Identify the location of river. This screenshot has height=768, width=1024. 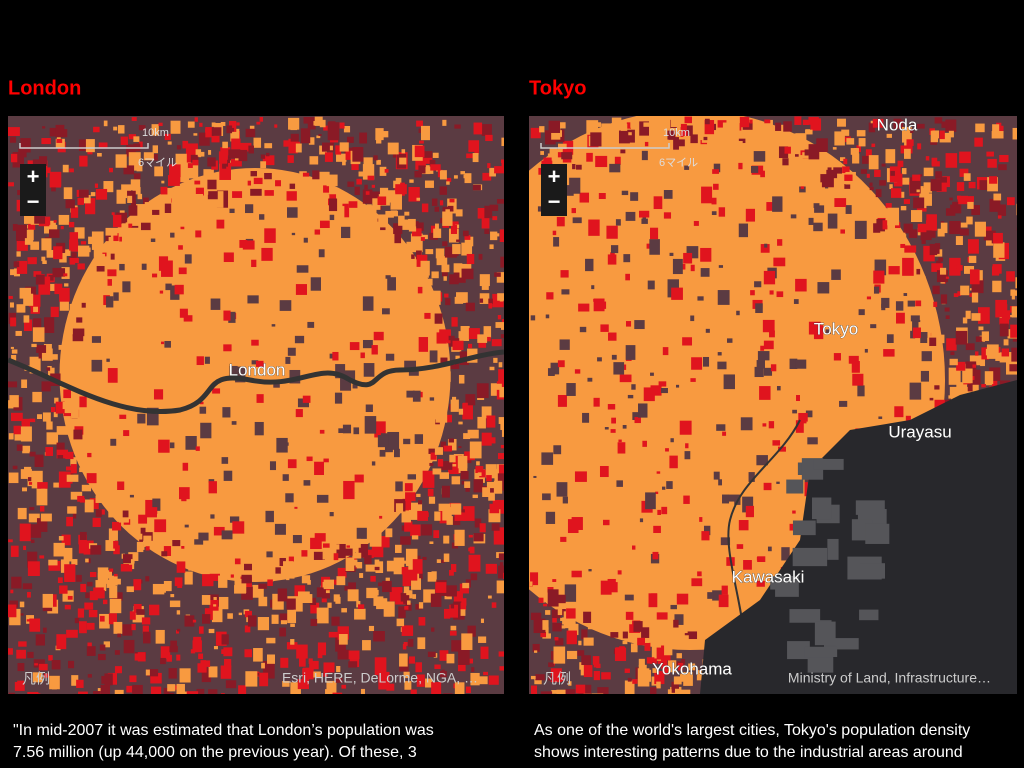
(256, 381).